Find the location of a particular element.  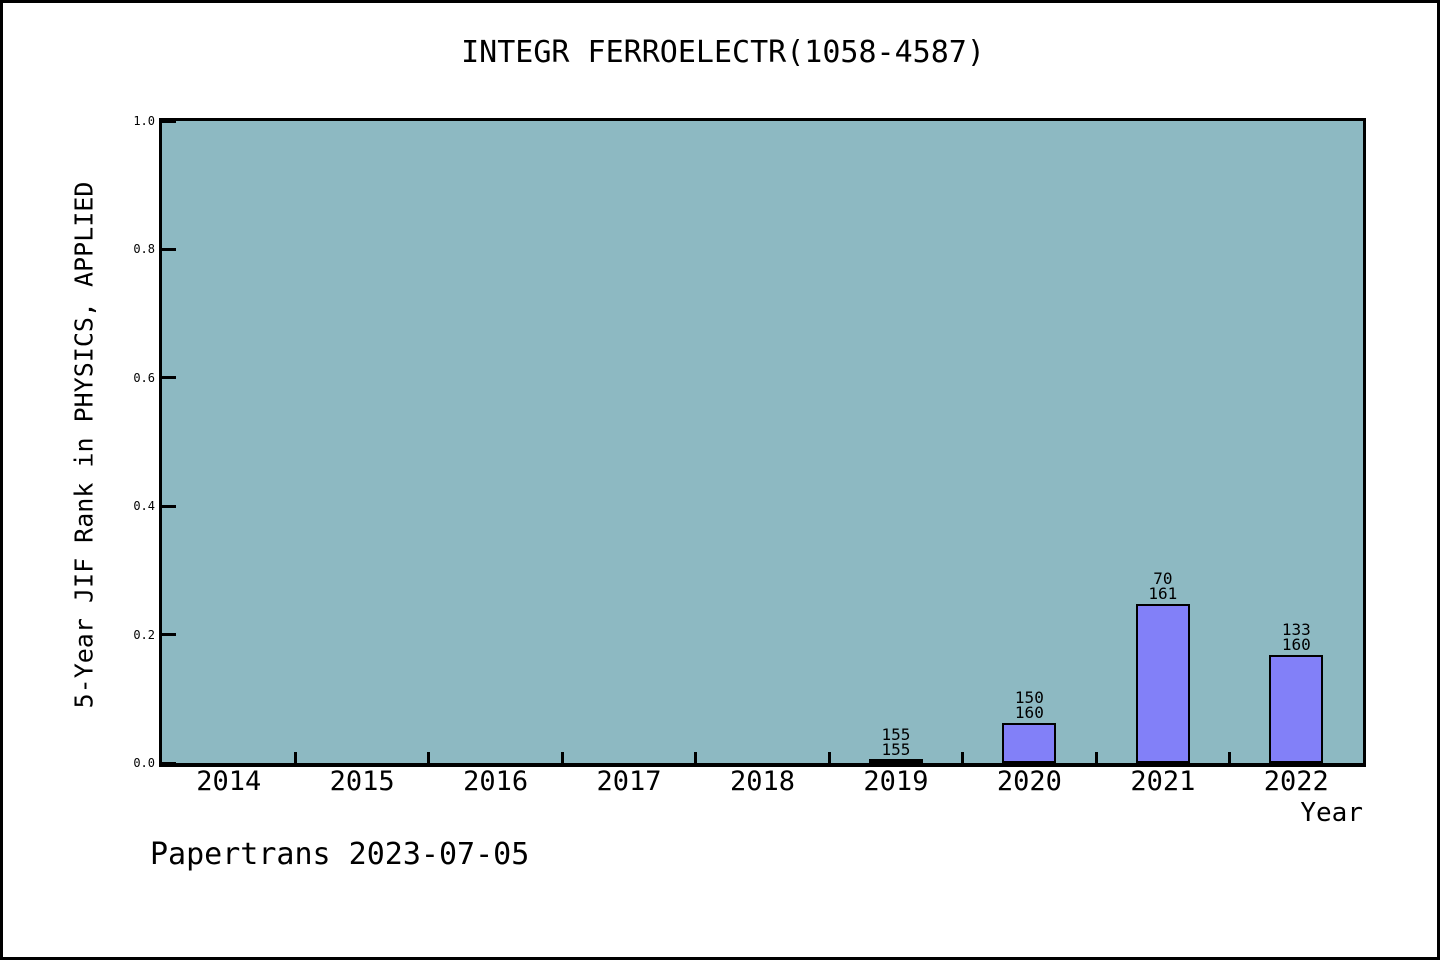

chart-title: INTEGR FERROELECTR(1058-4587) is located at coordinates (723, 52).